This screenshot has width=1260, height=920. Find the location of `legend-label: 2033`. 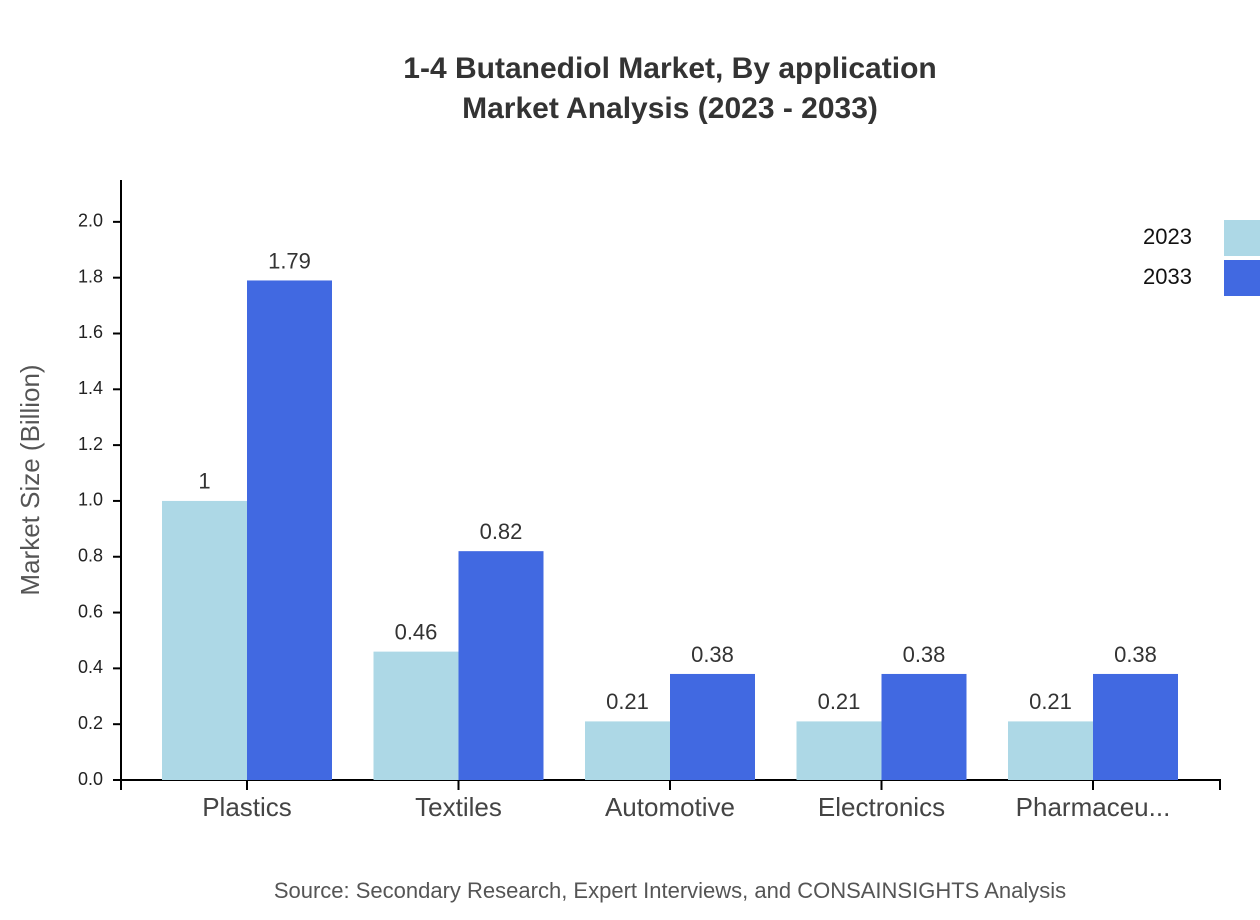

legend-label: 2033 is located at coordinates (1167, 276).